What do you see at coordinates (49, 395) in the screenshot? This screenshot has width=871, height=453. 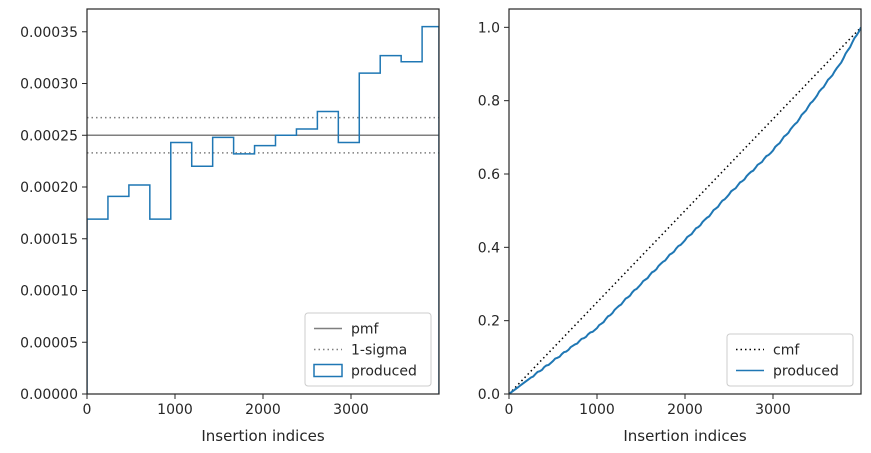 I see `y-tick-label: 0.00000` at bounding box center [49, 395].